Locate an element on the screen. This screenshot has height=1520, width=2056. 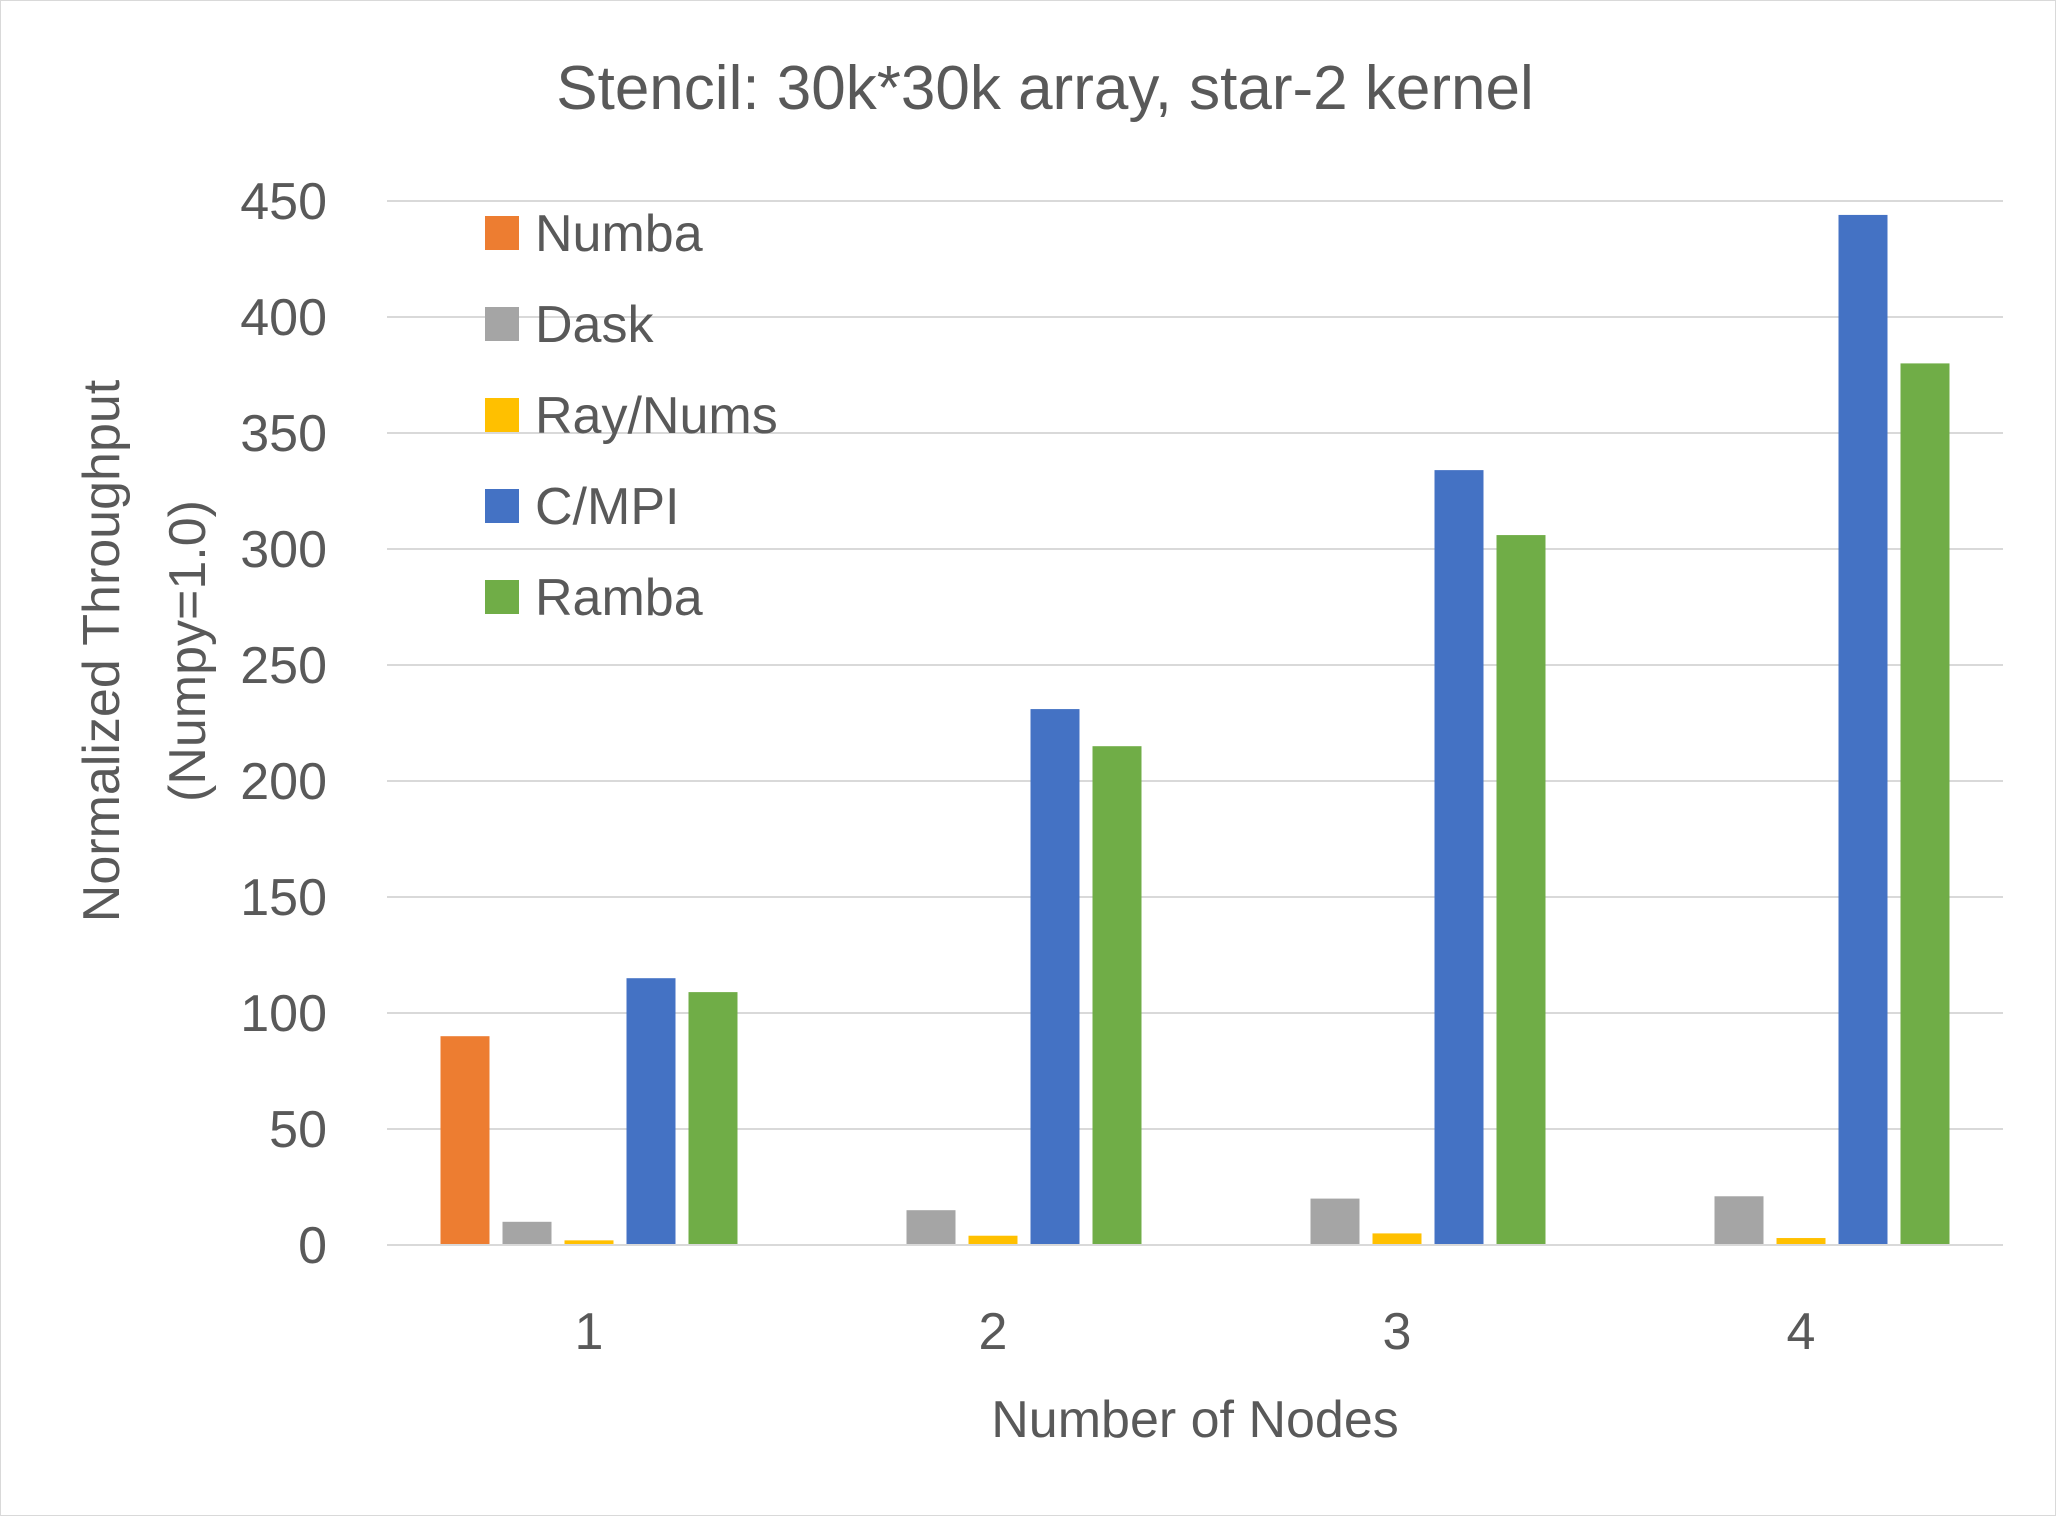
legend-label: Dask is located at coordinates (594, 325).